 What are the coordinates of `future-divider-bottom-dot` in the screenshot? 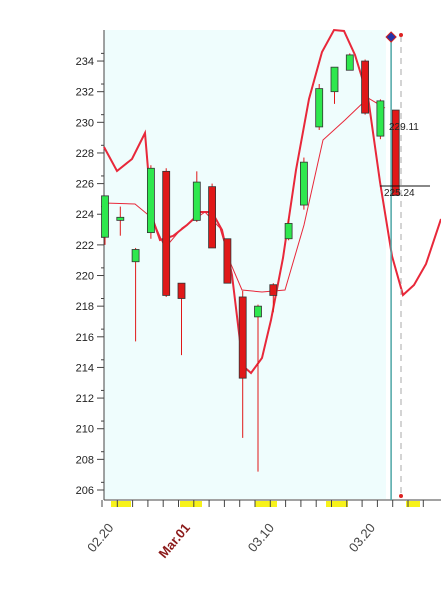 It's located at (401, 496).